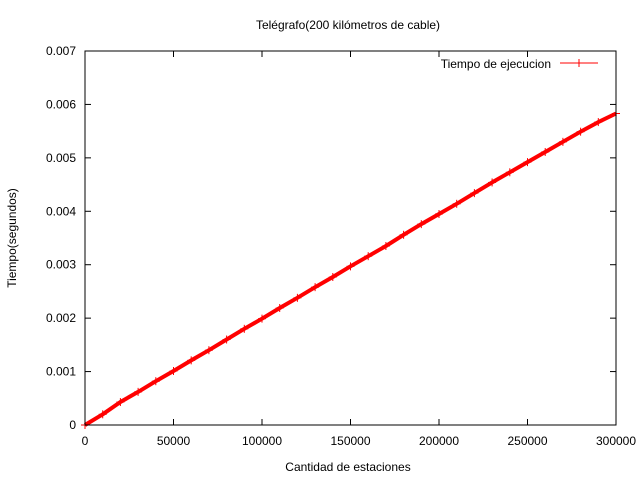 The height and width of the screenshot is (480, 640). What do you see at coordinates (527, 441) in the screenshot?
I see `x-tick-label: 250000` at bounding box center [527, 441].